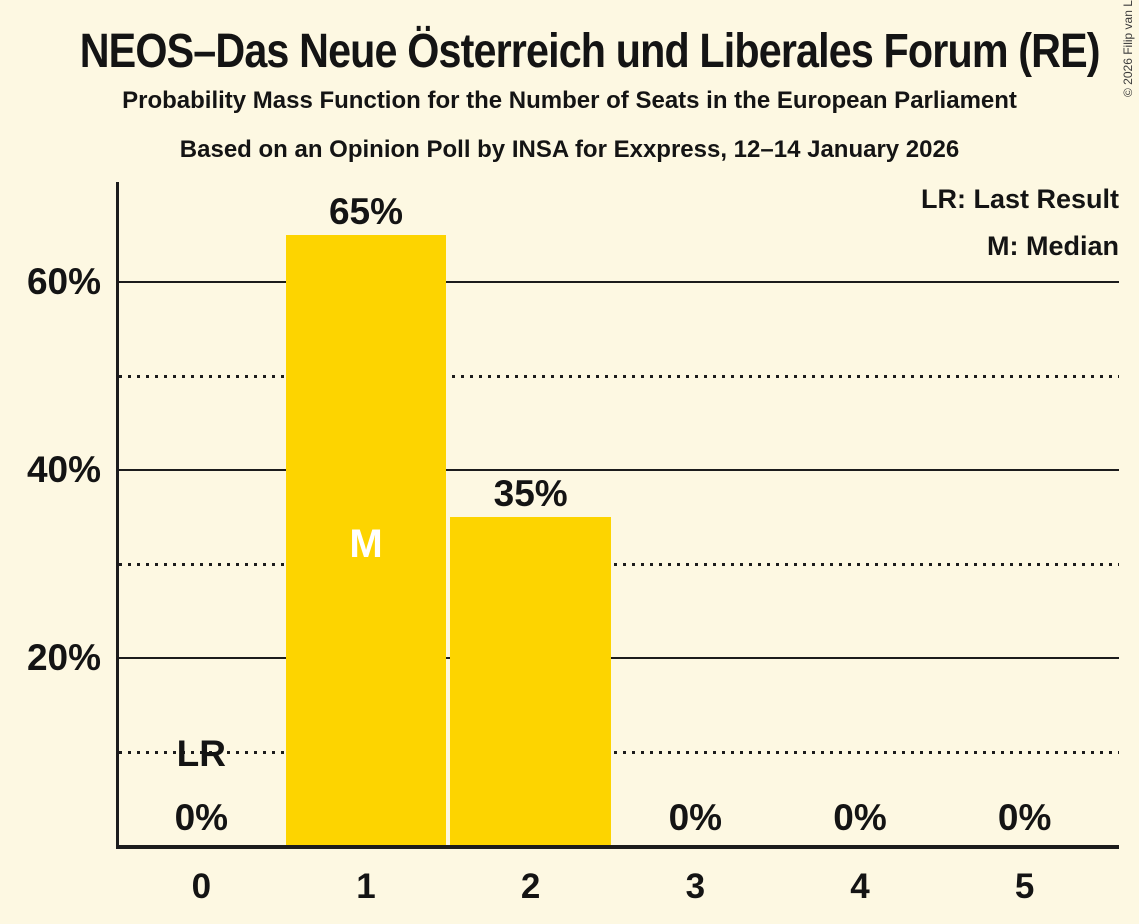  I want to click on y-tick-label: 60%, so click(63, 281).